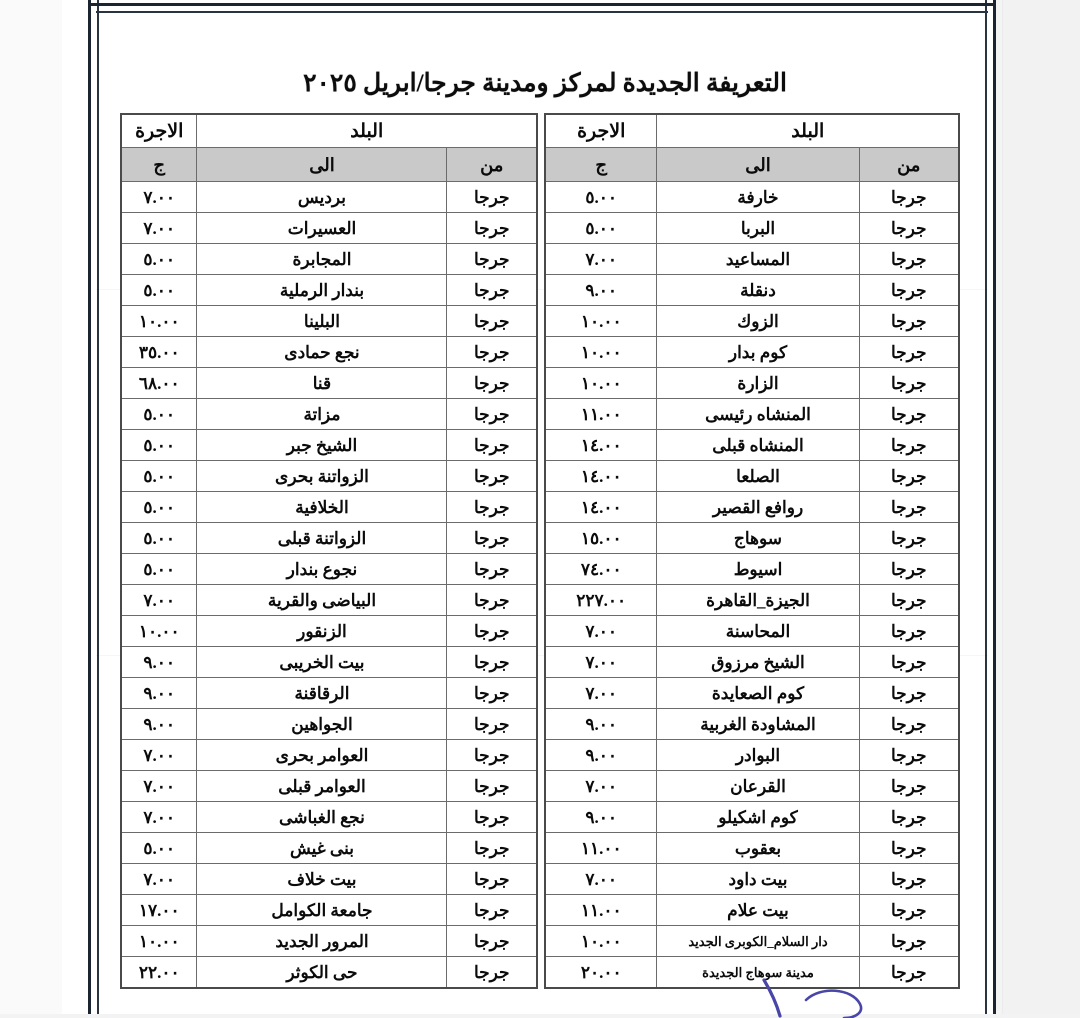  Describe the element at coordinates (322, 321) in the screenshot. I see `cell-to: البلينا` at that location.